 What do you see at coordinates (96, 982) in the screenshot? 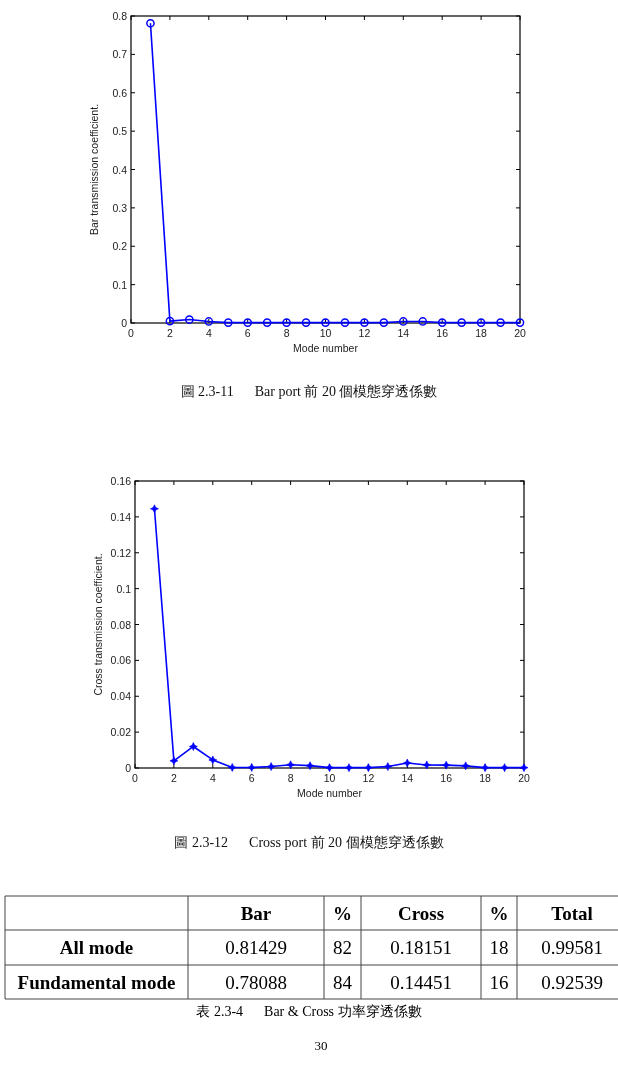
I see `text: Fundamental mode` at bounding box center [96, 982].